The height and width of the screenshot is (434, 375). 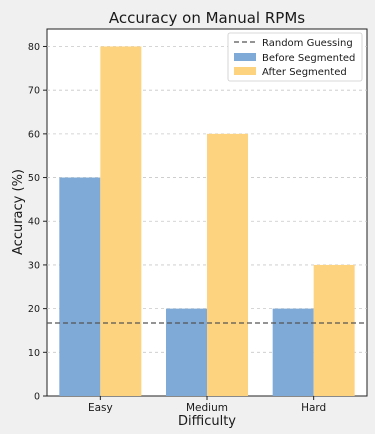 I want to click on legend-label-after: After Segmented, so click(x=304, y=72).